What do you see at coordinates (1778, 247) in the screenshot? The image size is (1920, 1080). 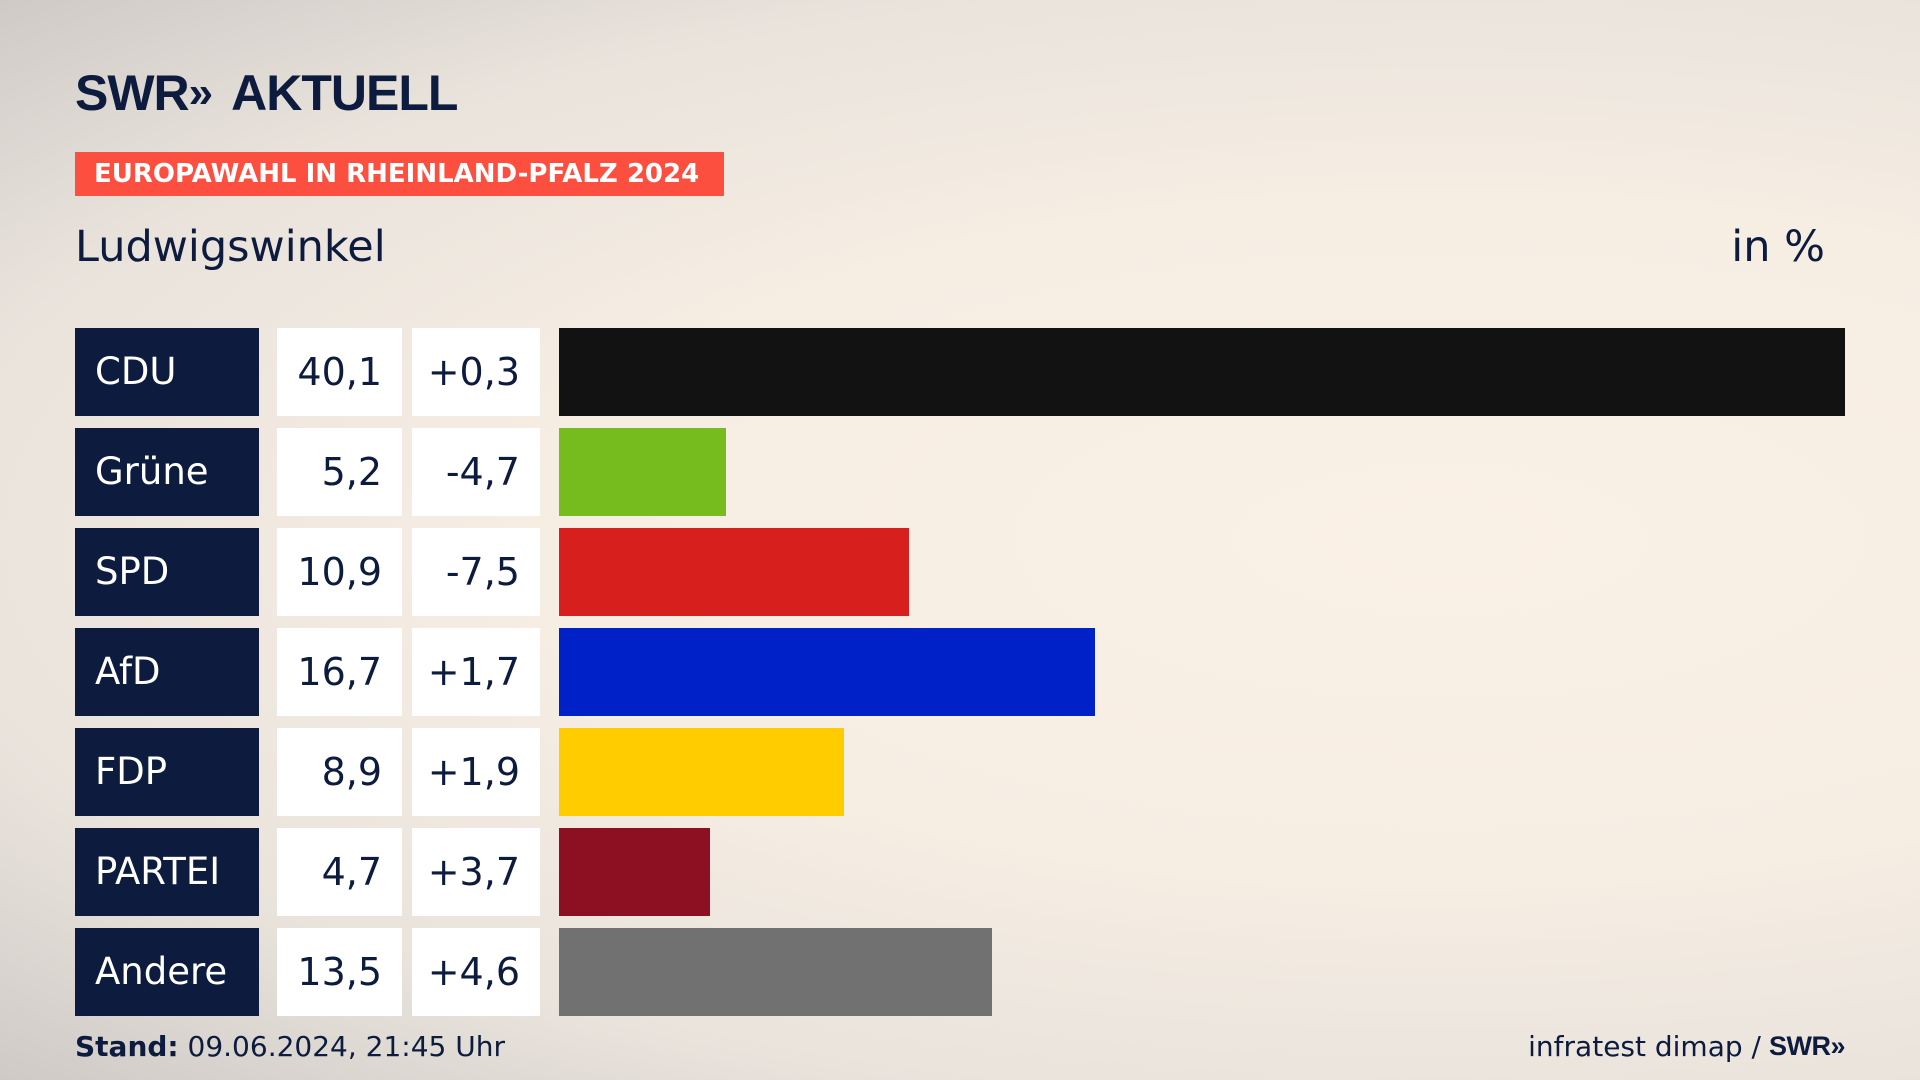 I see `unit-label: in %` at bounding box center [1778, 247].